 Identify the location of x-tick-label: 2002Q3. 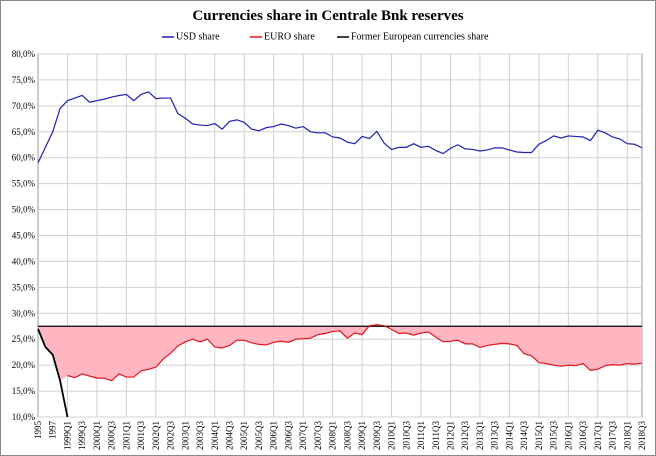
(171, 435).